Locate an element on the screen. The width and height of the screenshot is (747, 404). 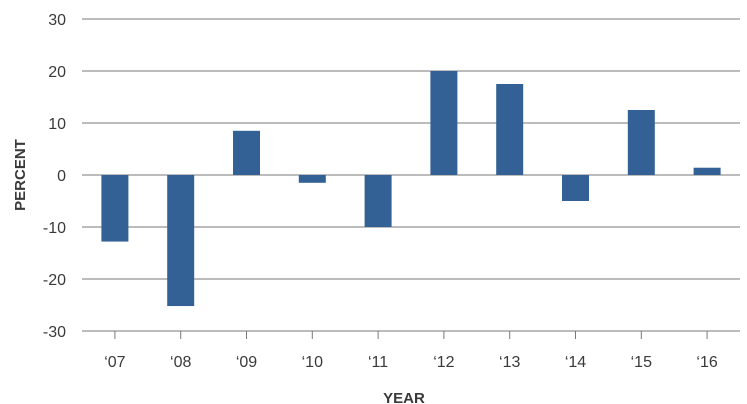
y-tick-label: -20 is located at coordinates (54, 280).